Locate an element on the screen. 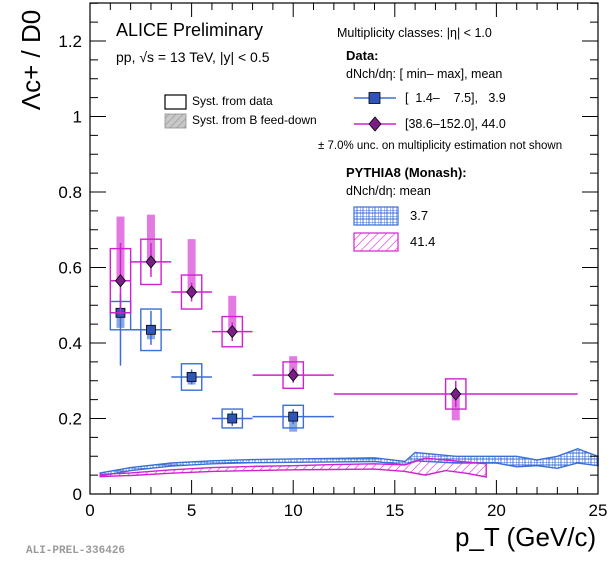  y-tick-label-3: 0.6 is located at coordinates (70, 268).